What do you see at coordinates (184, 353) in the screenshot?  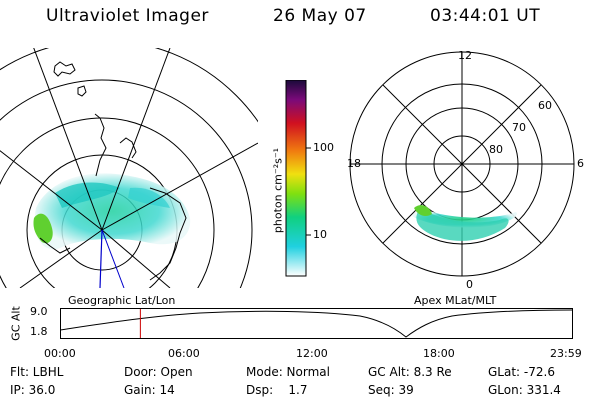 I see `xtick-0600: 06:00` at bounding box center [184, 353].